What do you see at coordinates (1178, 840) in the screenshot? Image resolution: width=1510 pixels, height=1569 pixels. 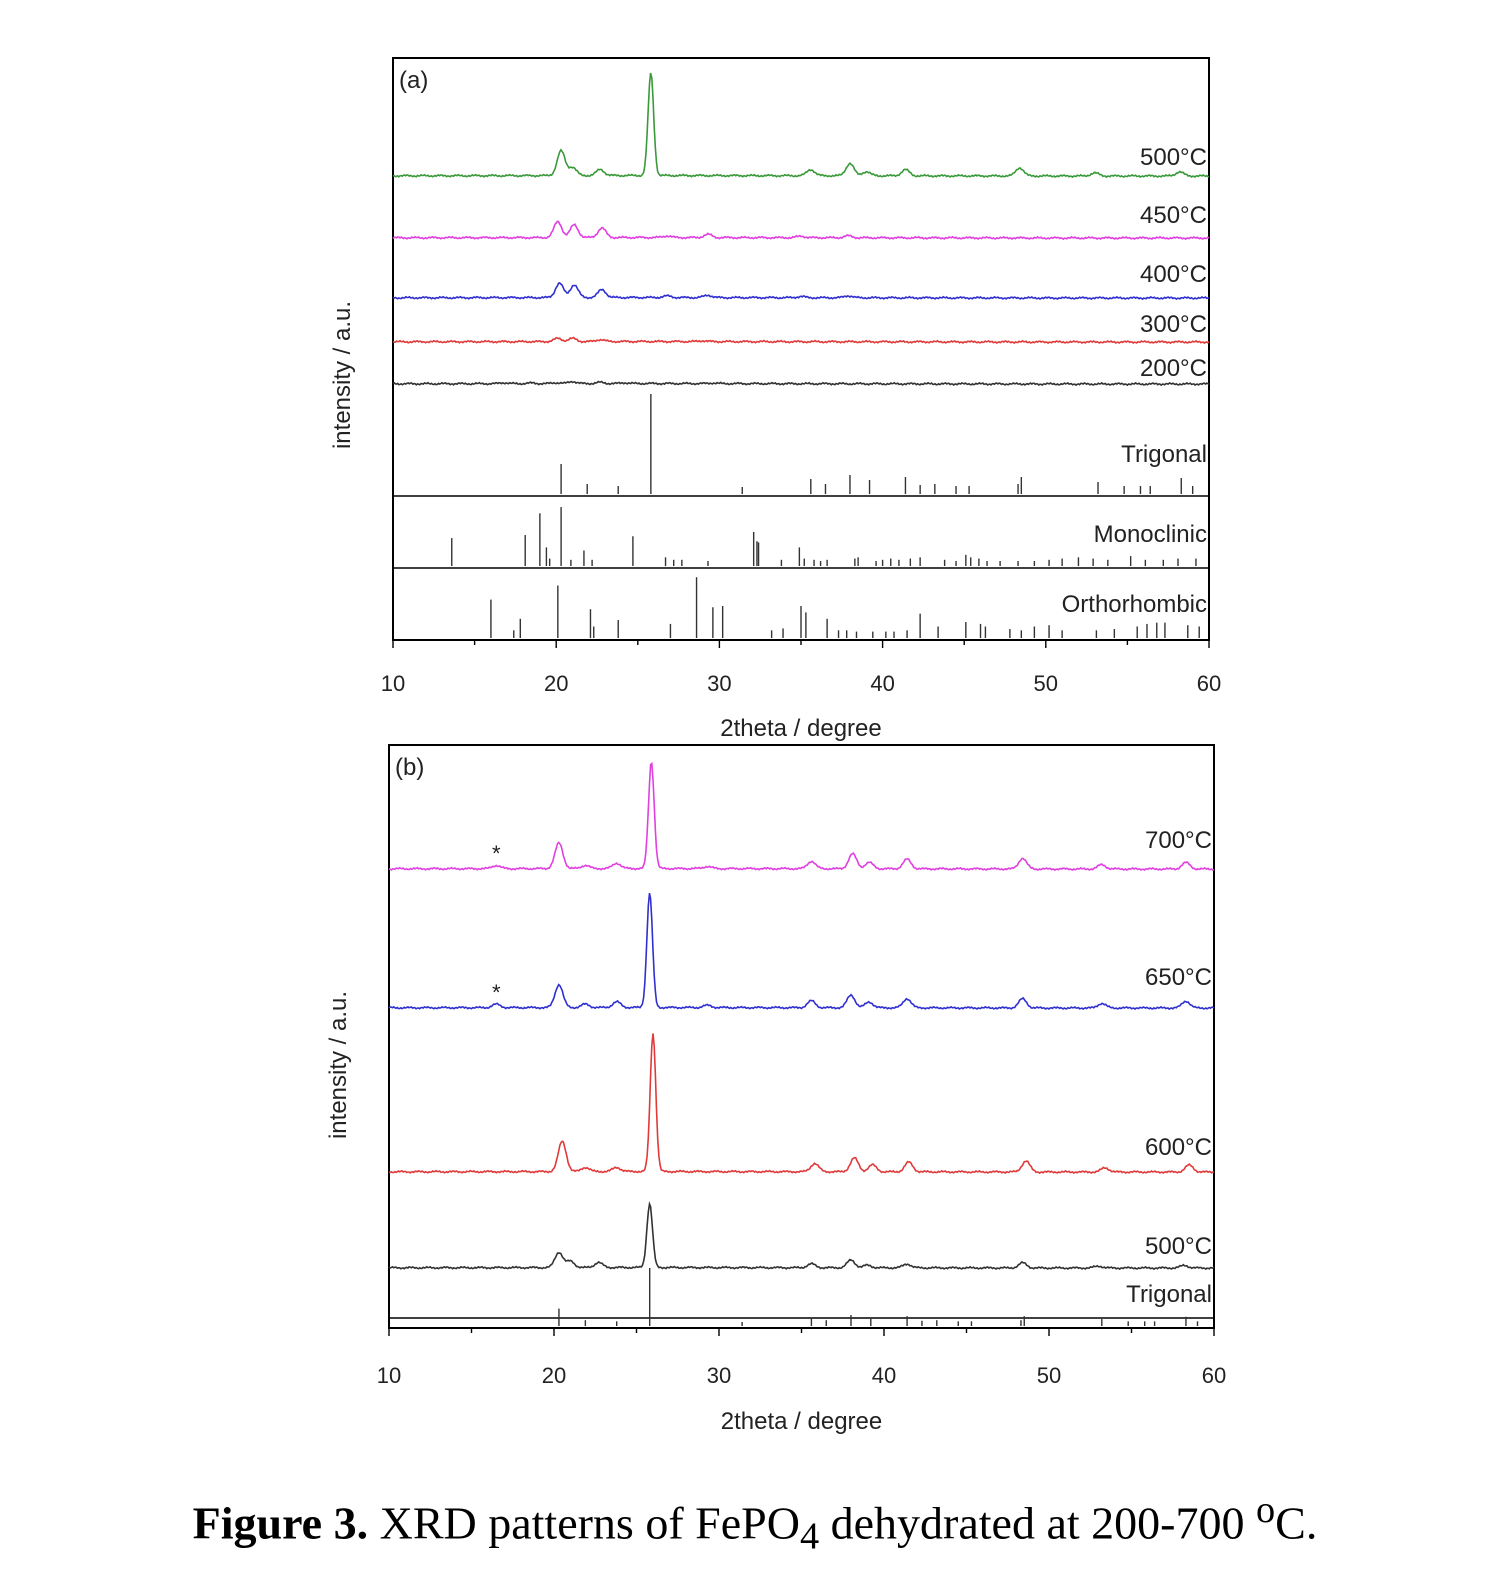 I see `series-label: 700°C` at bounding box center [1178, 840].